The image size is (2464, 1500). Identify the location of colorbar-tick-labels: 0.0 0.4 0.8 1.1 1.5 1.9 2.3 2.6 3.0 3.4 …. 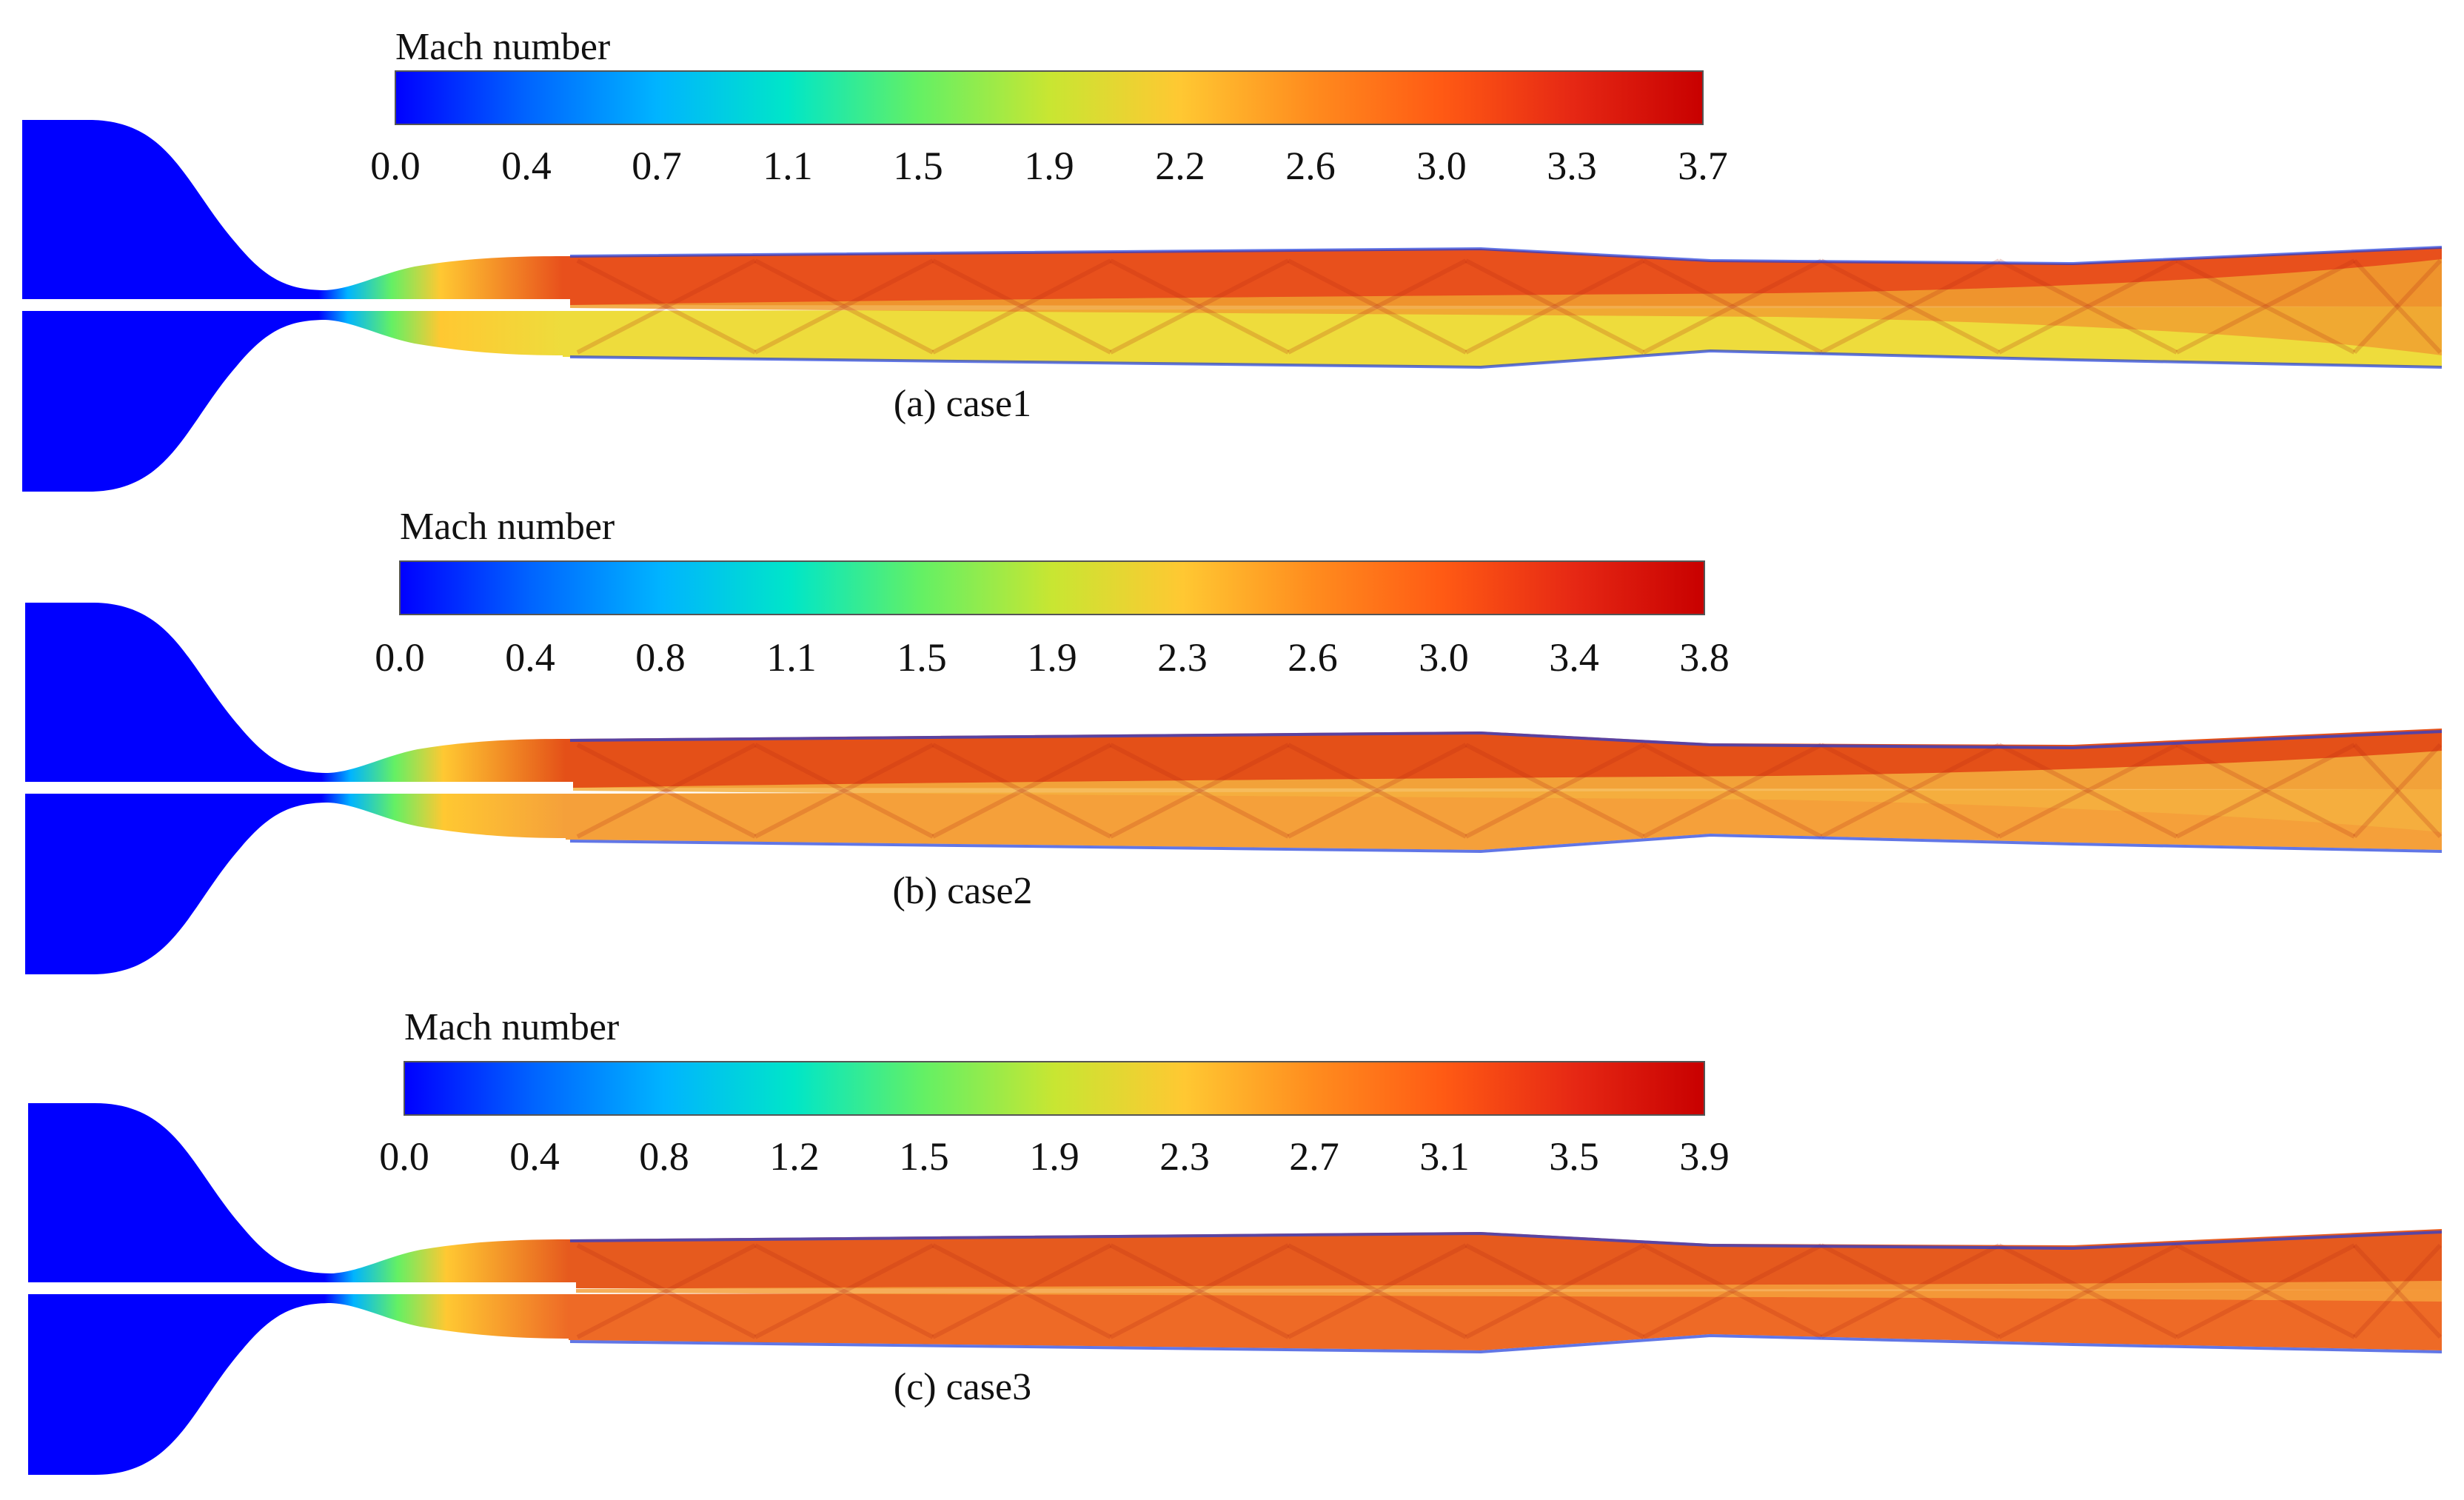
(1052, 657).